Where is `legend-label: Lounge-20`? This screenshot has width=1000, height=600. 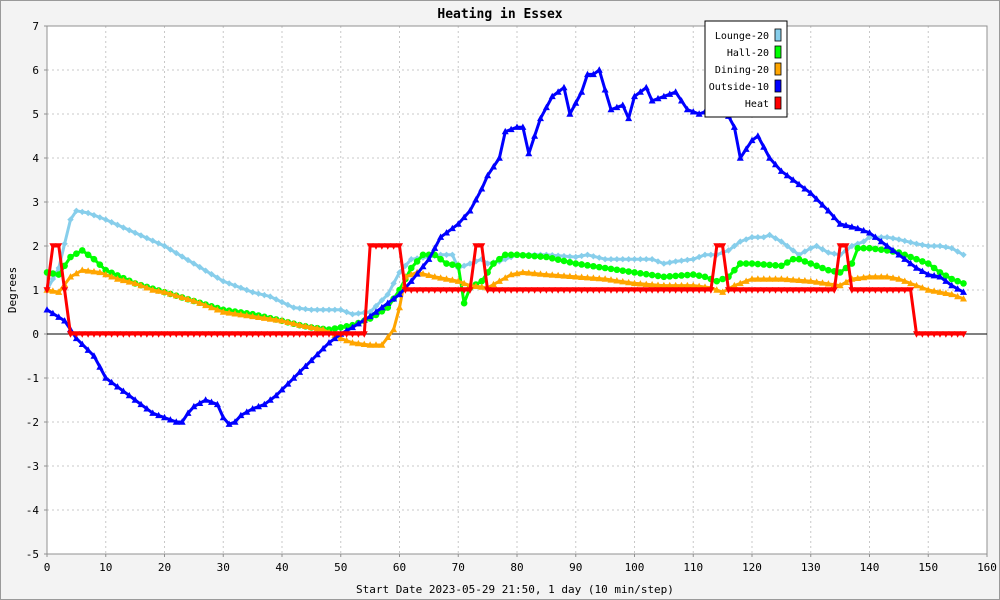
legend-label: Lounge-20 is located at coordinates (742, 36).